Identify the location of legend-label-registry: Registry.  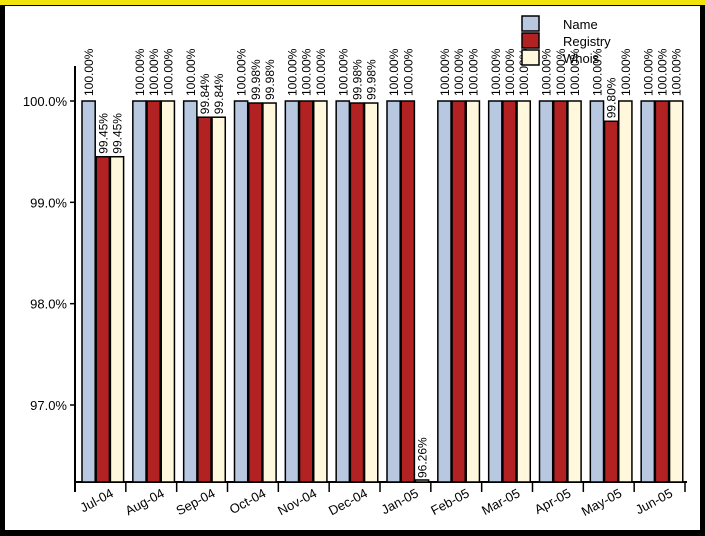
(587, 41).